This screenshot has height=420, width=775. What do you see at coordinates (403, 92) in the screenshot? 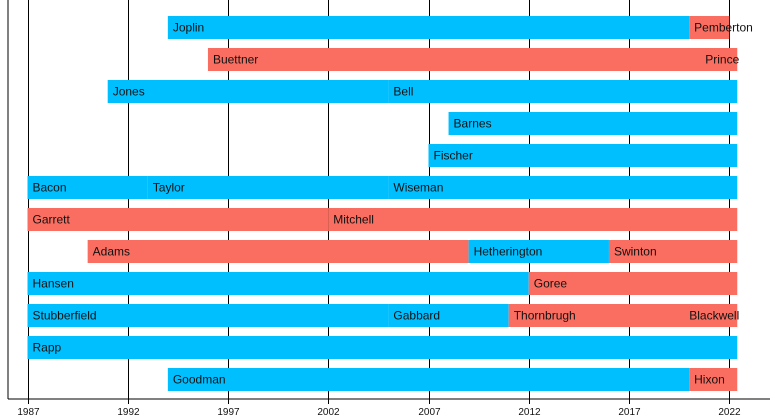
I see `bar-label-bell: Bell` at bounding box center [403, 92].